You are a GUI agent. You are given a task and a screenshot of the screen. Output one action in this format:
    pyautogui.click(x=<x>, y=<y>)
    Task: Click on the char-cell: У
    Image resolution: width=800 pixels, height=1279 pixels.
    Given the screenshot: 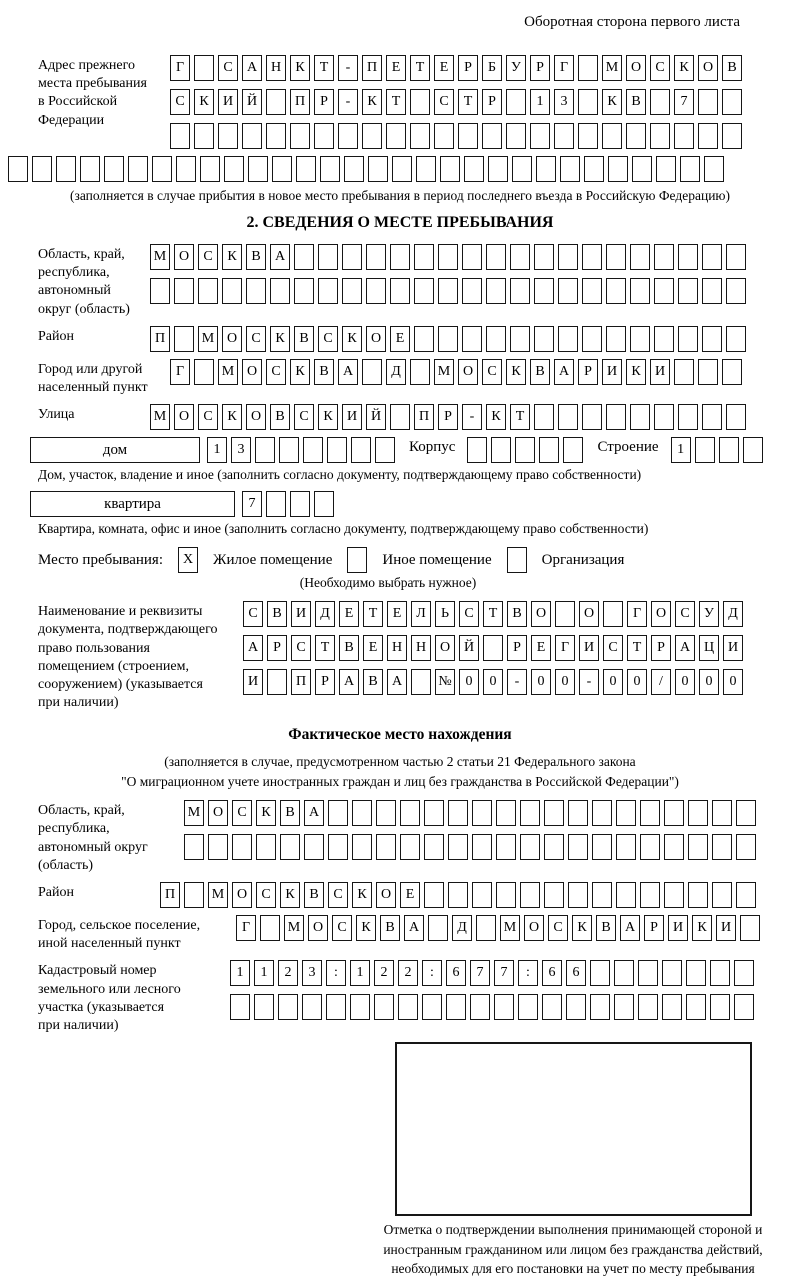 What is the action you would take?
    pyautogui.click(x=709, y=614)
    